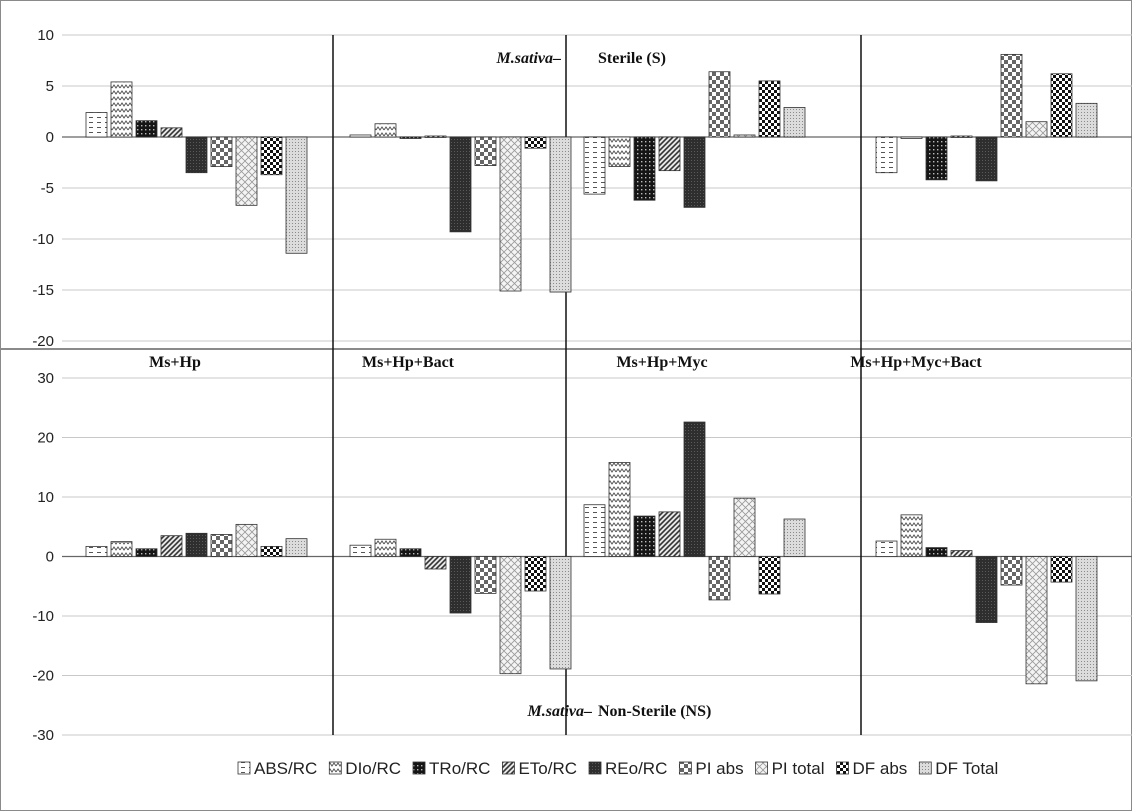 The width and height of the screenshot is (1132, 811). Describe the element at coordinates (654, 711) in the screenshot. I see `non-sterile-condition-label: Non-Sterile (NS)` at that location.